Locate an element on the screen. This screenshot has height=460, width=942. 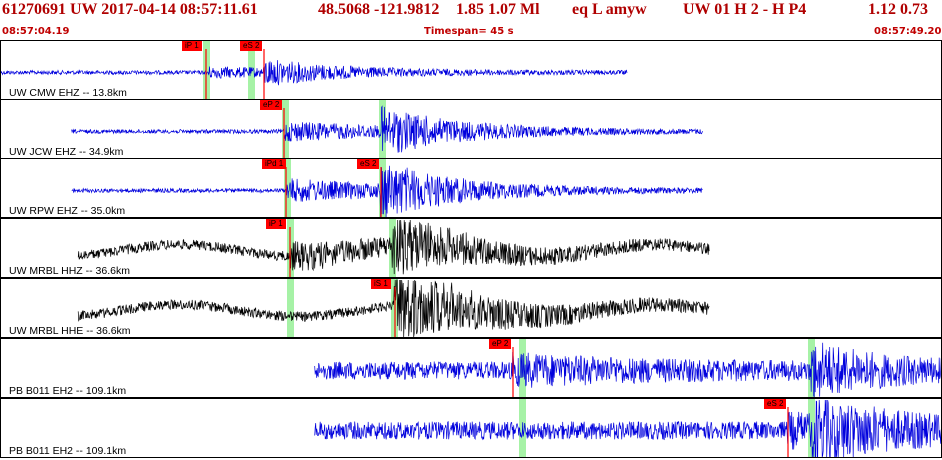
event-magnitude-text: 1.85 1.07 Ml is located at coordinates (498, 9).